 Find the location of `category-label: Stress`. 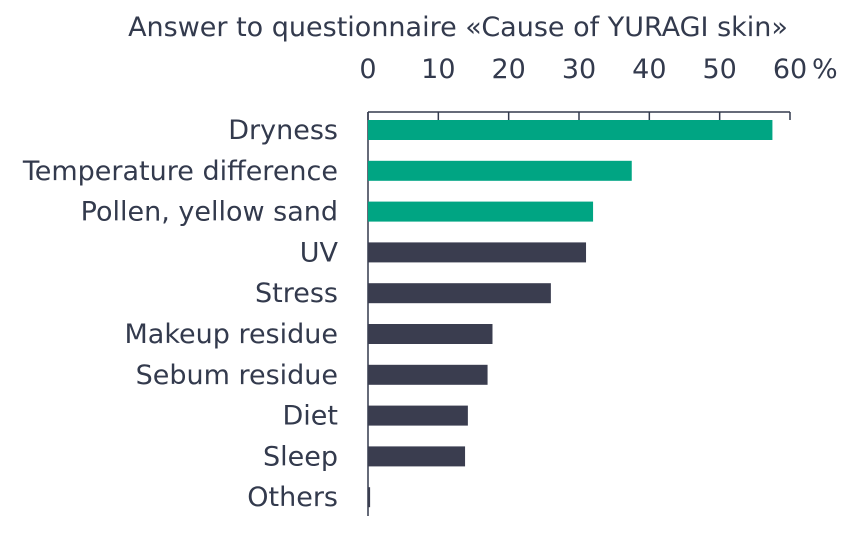

category-label: Stress is located at coordinates (296, 293).